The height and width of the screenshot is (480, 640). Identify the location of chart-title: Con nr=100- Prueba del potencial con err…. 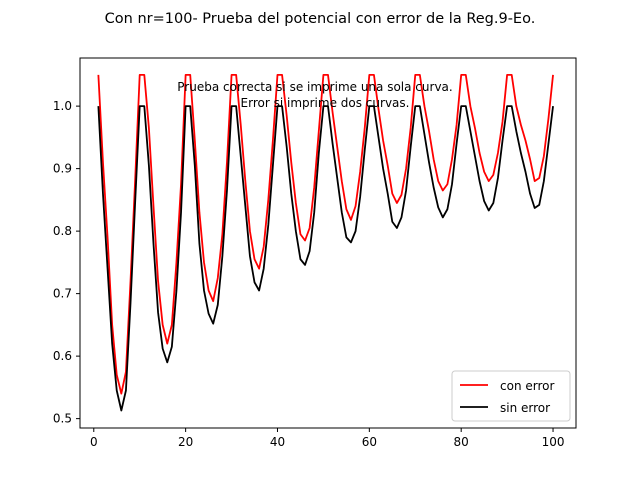
(320, 19).